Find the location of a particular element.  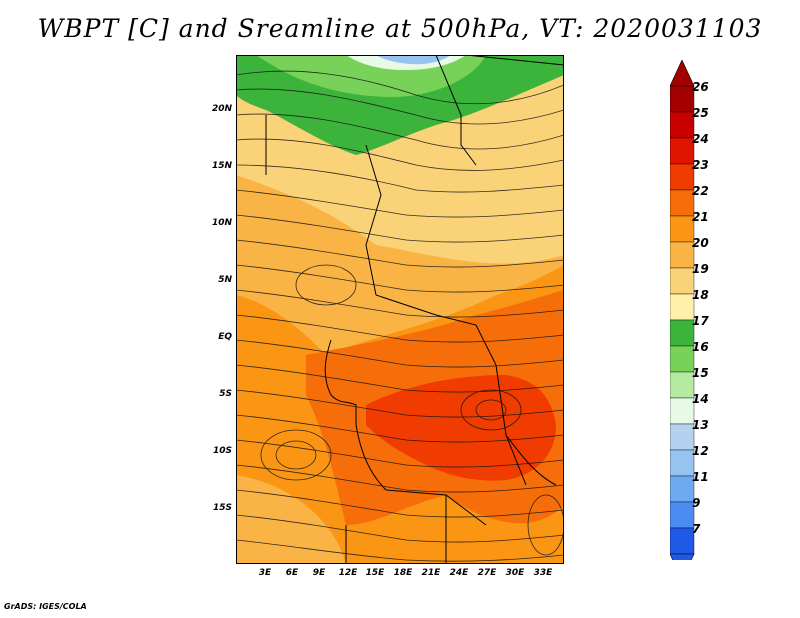

lon-label-12e: 12E is located at coordinates (348, 573).